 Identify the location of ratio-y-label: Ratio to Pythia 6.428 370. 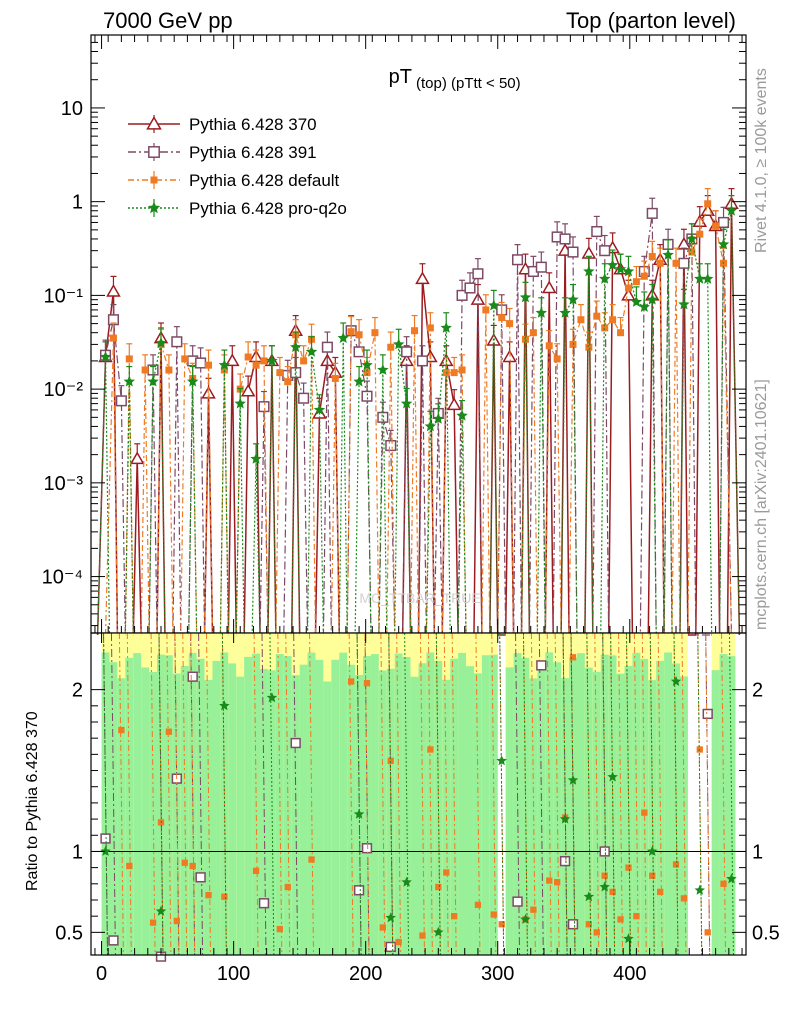
(32, 801).